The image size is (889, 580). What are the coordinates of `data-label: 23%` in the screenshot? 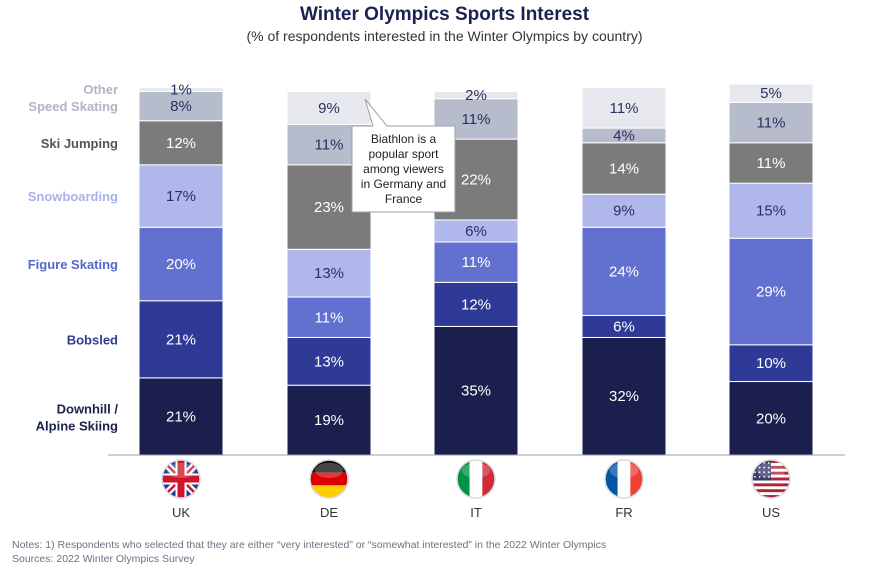 It's located at (329, 207).